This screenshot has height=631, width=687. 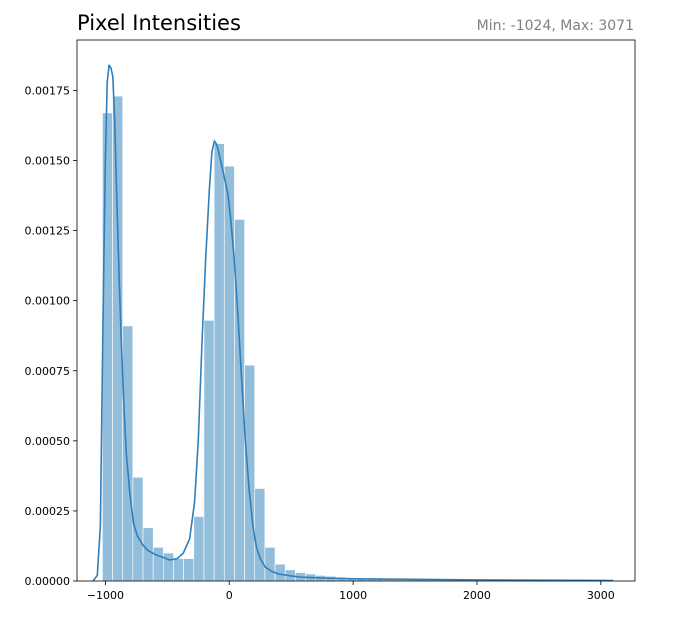 I want to click on chart-title: Pixel Intensities, so click(x=159, y=23).